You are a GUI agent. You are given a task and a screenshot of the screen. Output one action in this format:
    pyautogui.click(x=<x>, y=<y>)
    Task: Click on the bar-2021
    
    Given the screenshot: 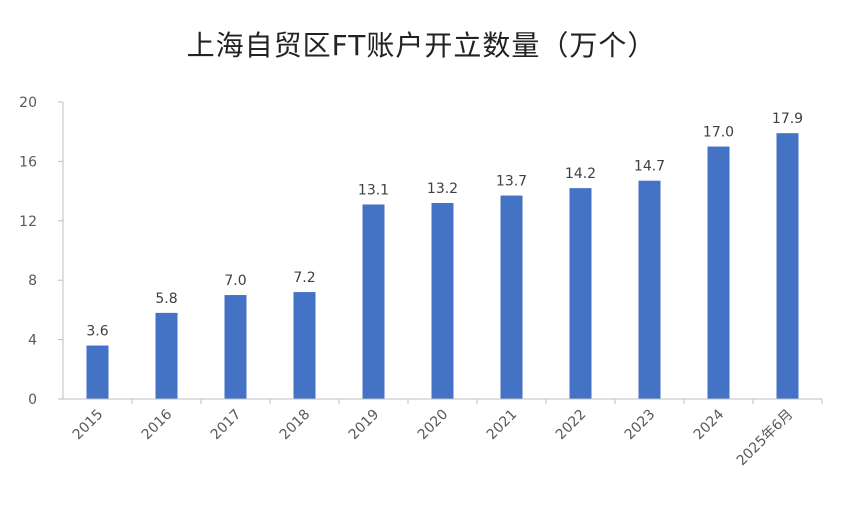 What is the action you would take?
    pyautogui.click(x=511, y=297)
    